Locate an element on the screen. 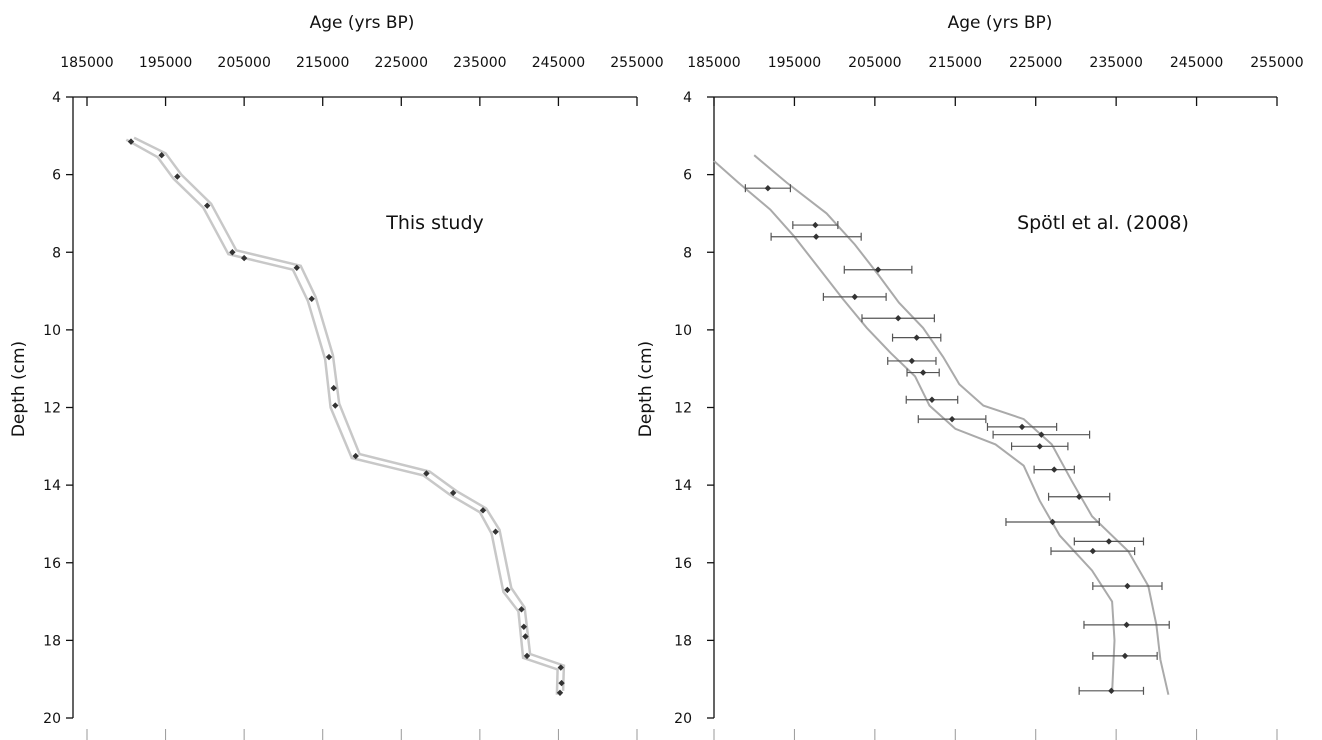 The width and height of the screenshot is (1322, 740). panel-label: This study is located at coordinates (434, 223).